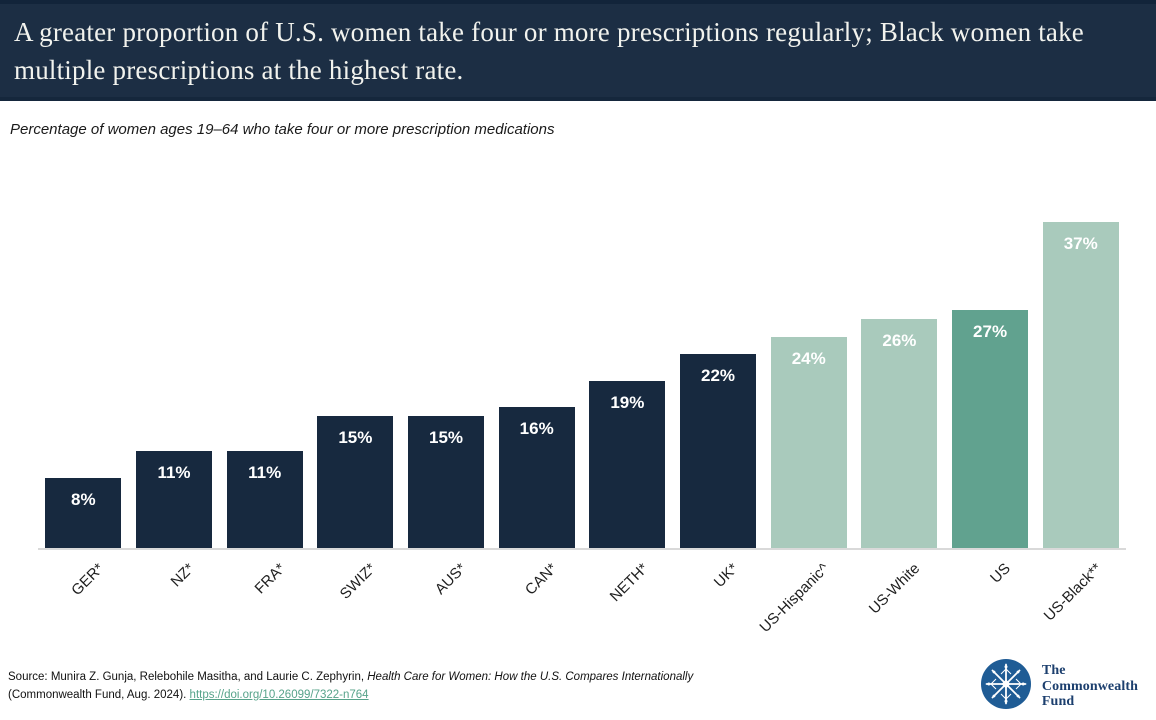 This screenshot has height=720, width=1156. I want to click on x-label-cell: NETH*, so click(627, 601).